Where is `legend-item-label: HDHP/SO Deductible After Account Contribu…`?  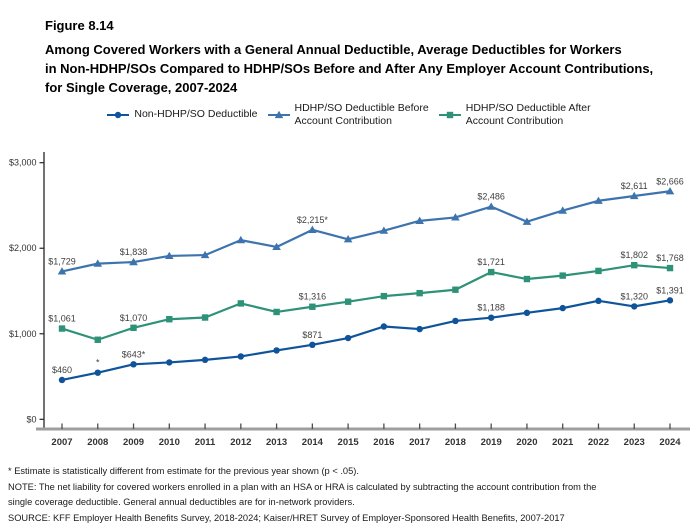
legend-item-label: HDHP/SO Deductible After Account Contribu… is located at coordinates (528, 114).